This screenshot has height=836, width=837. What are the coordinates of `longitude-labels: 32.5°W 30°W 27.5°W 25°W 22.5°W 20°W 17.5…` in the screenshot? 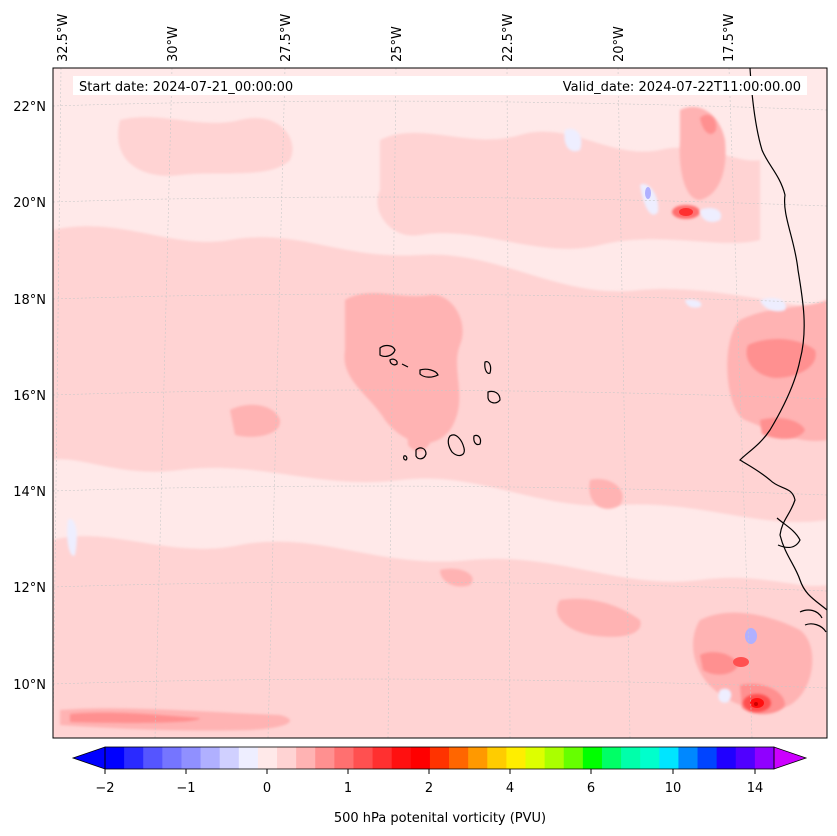 It's located at (396, 38).